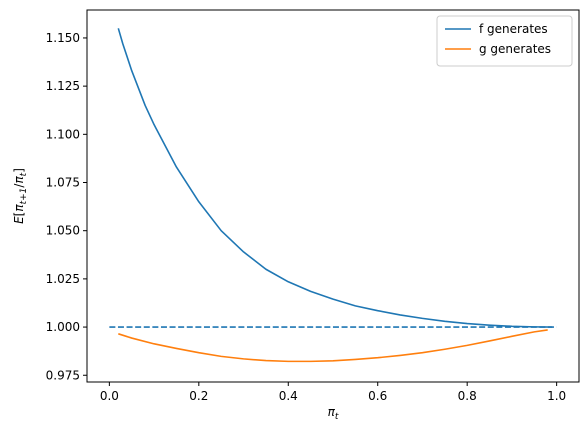  I want to click on x-tick-label: 0.2, so click(198, 396).